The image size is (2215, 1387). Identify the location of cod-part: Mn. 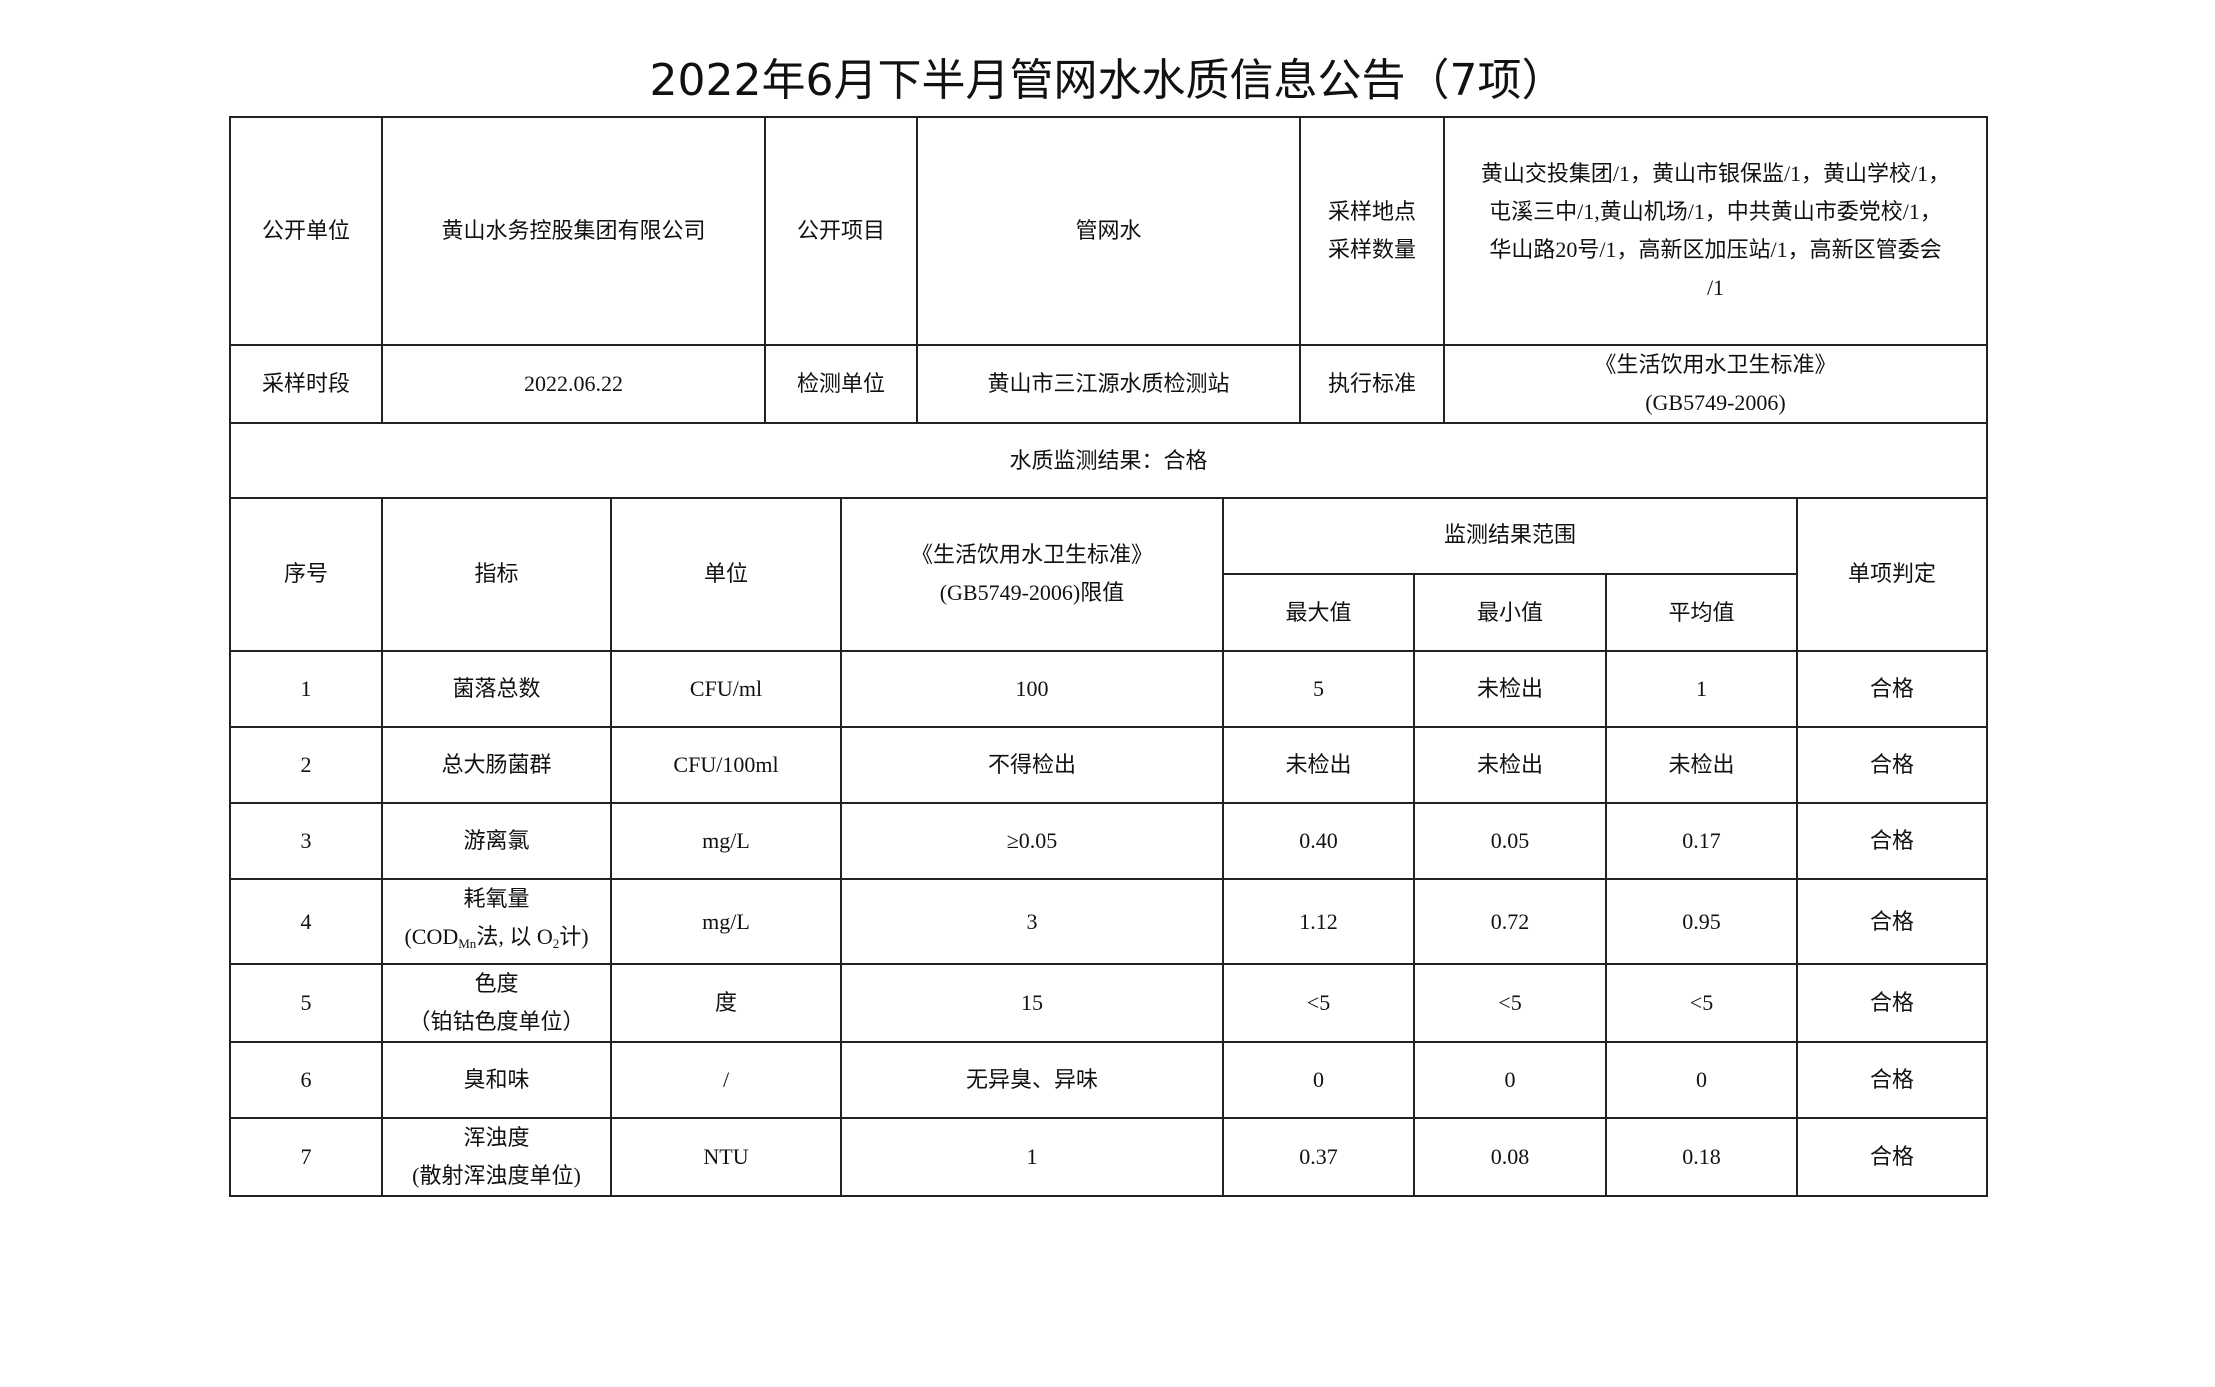
(467, 943).